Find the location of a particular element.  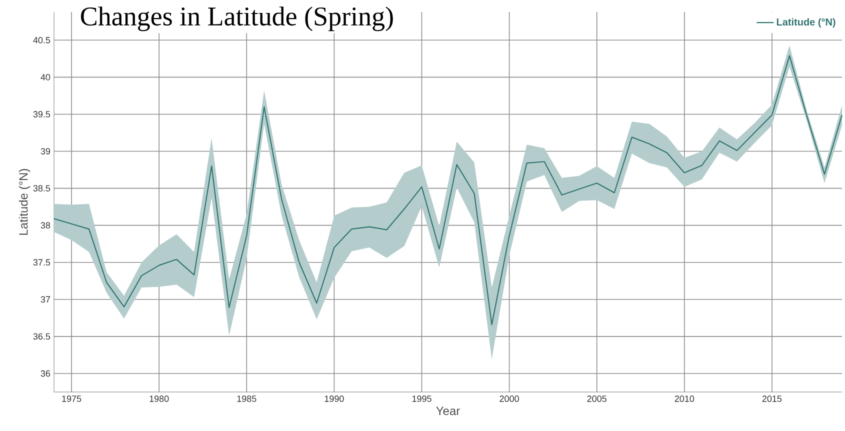

y-tick-label: 39.5 is located at coordinates (41, 114).